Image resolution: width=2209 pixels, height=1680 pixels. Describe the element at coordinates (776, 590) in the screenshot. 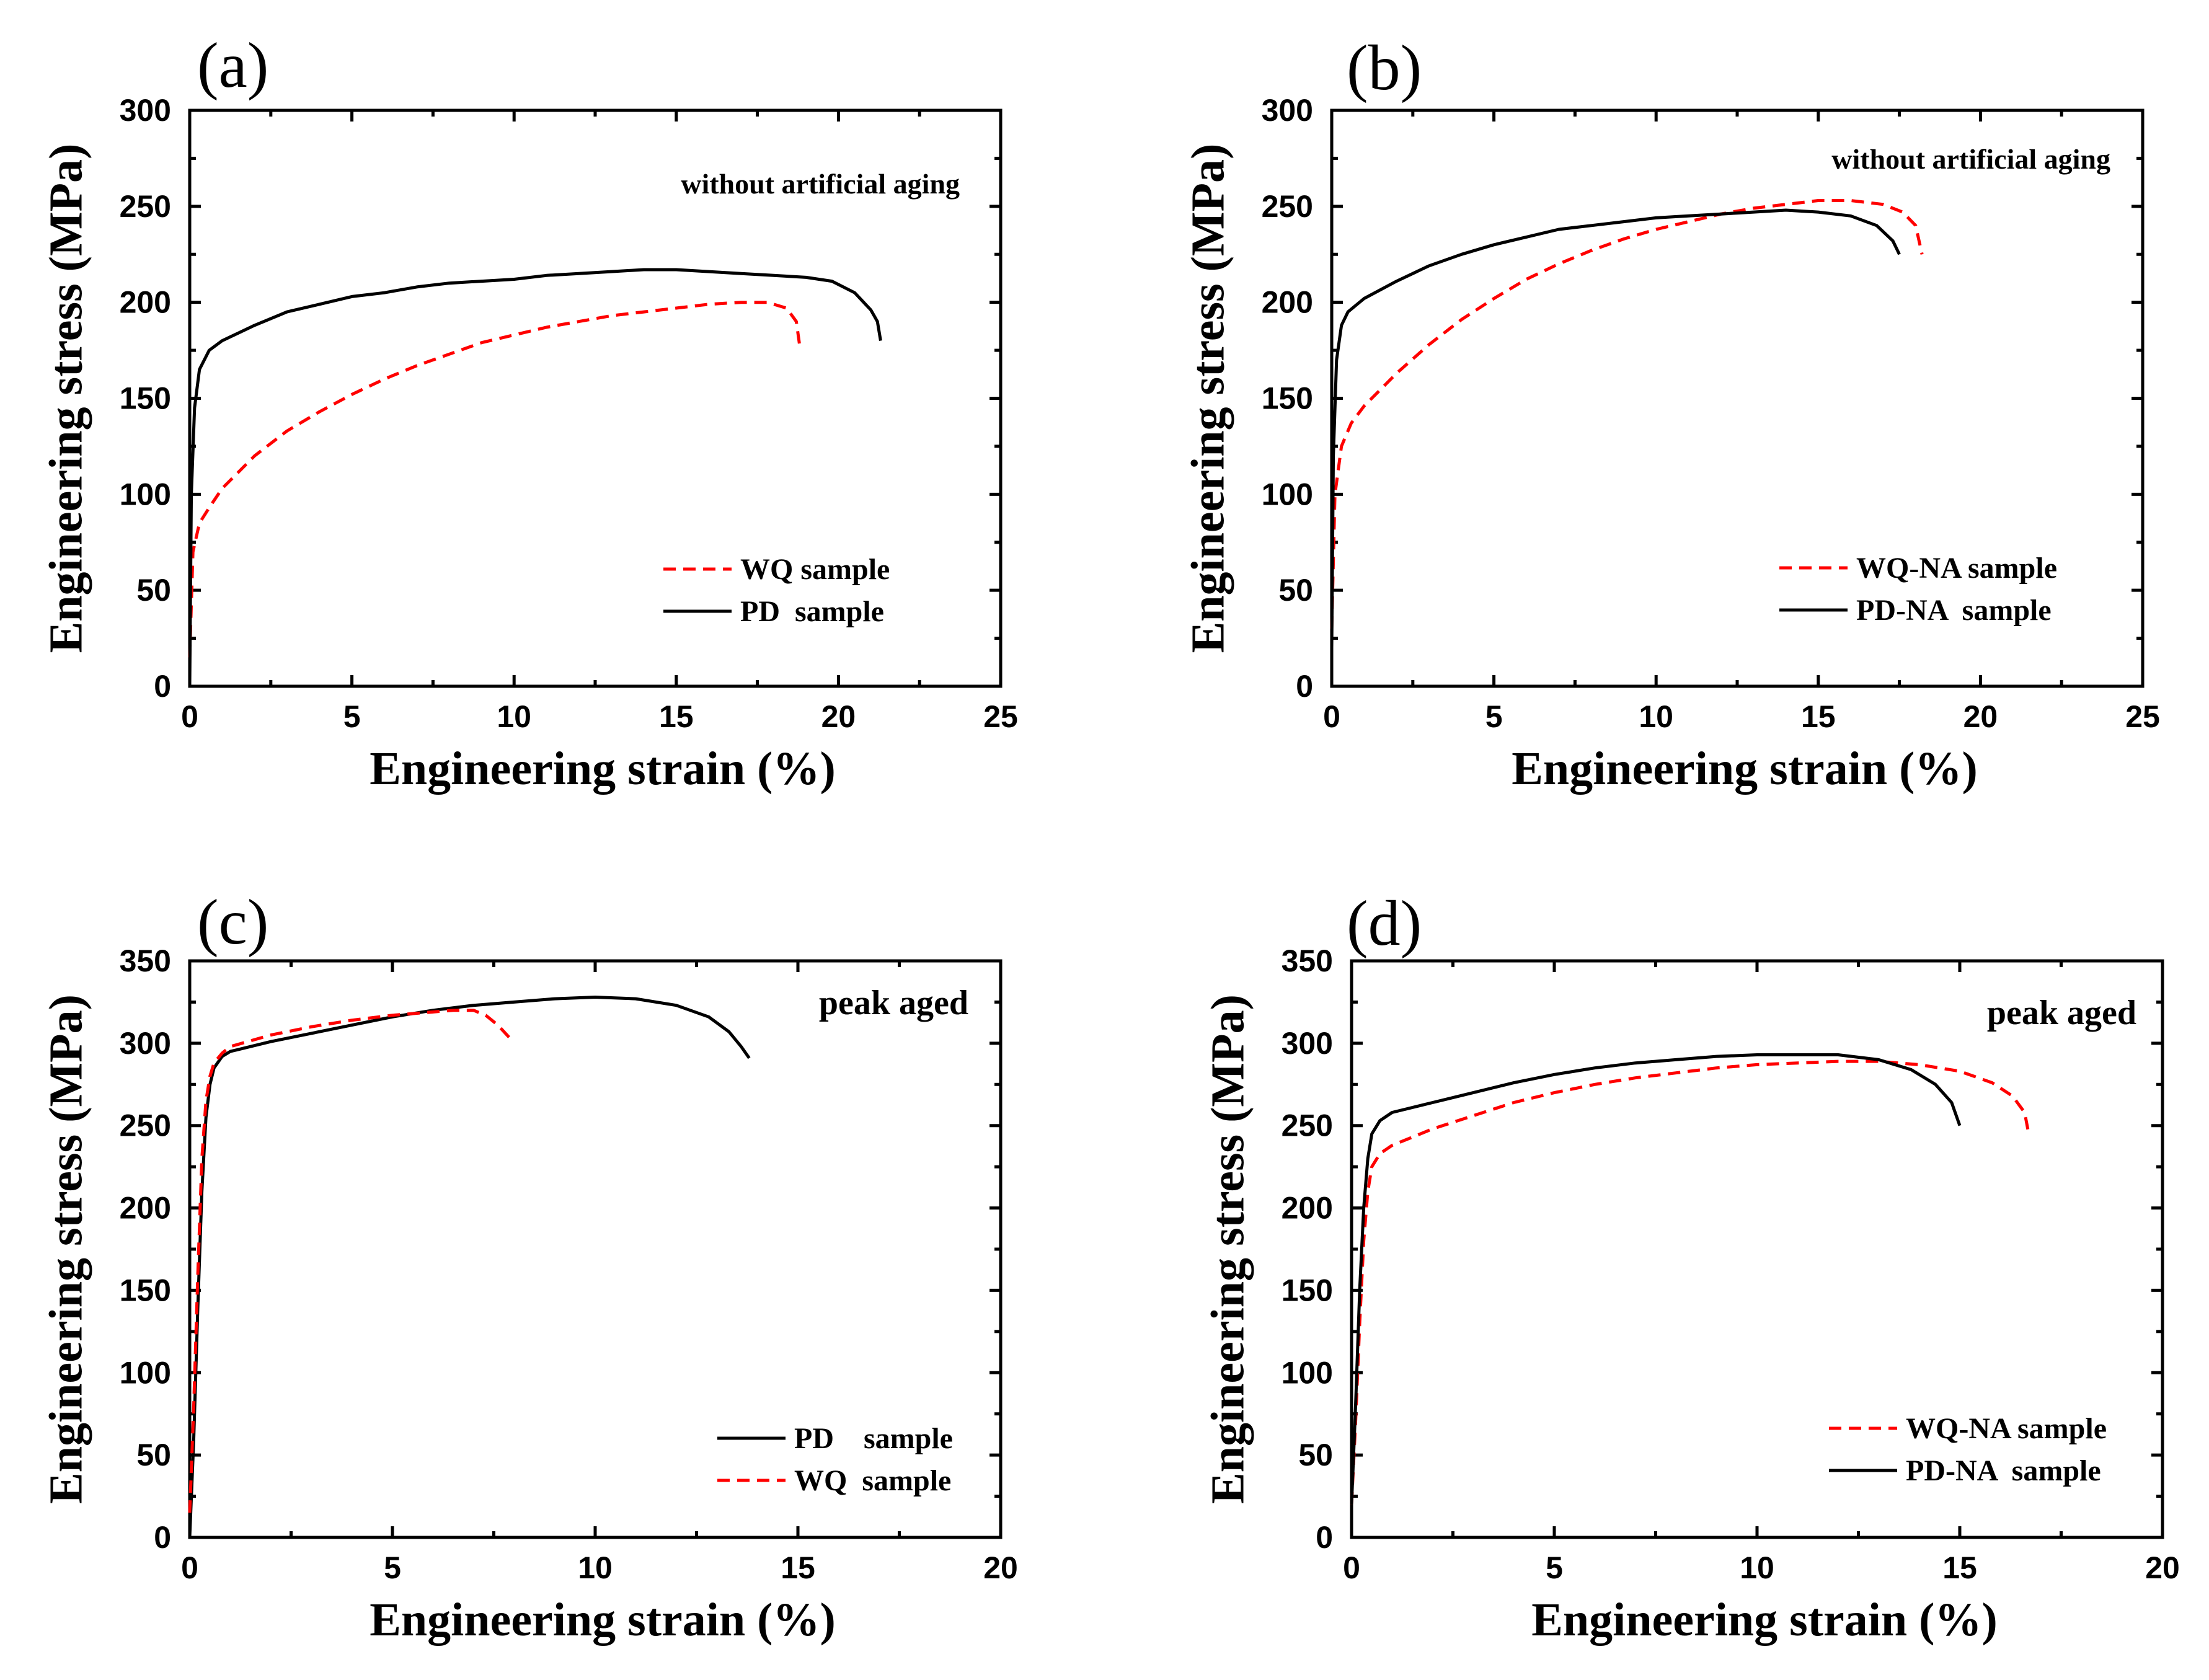

I see `legend: WQ sample PD sample` at that location.